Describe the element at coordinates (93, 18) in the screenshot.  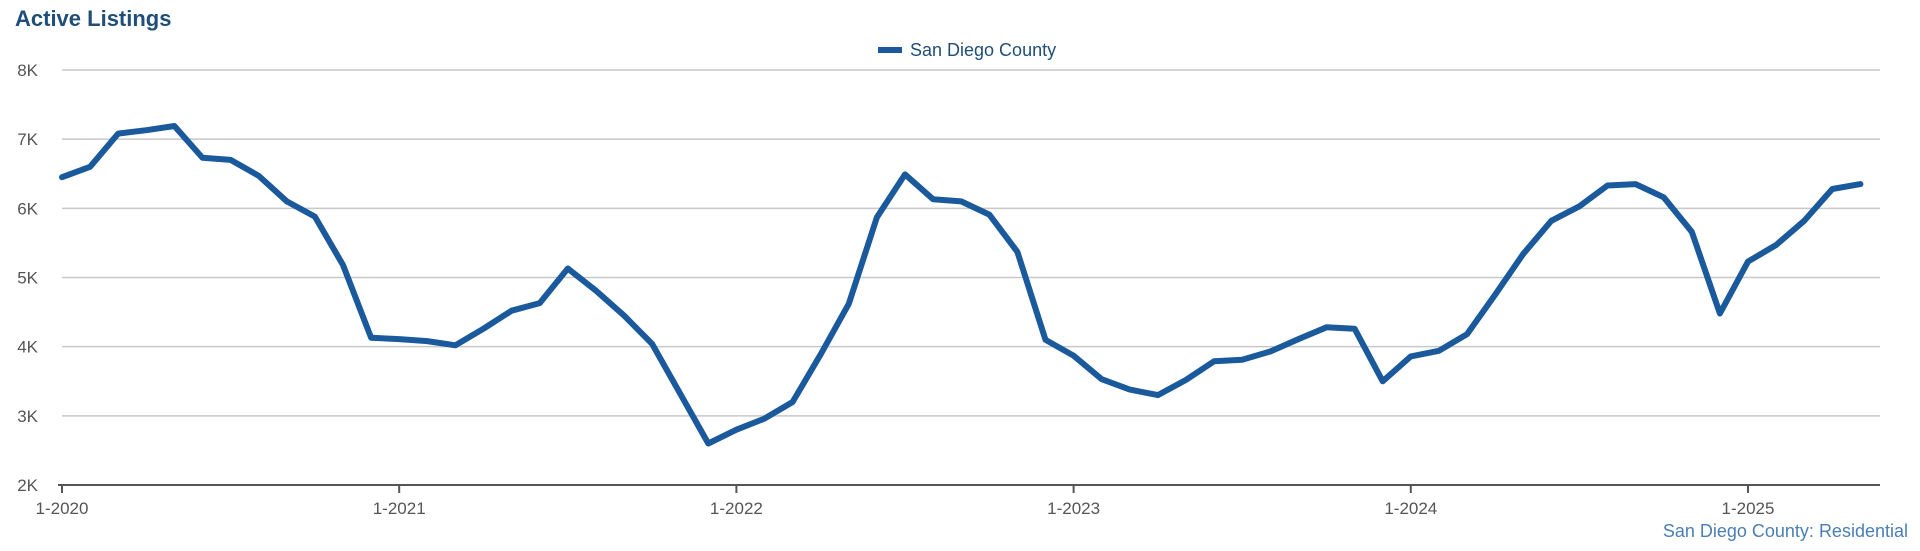
I see `chart-title: Active Listings` at that location.